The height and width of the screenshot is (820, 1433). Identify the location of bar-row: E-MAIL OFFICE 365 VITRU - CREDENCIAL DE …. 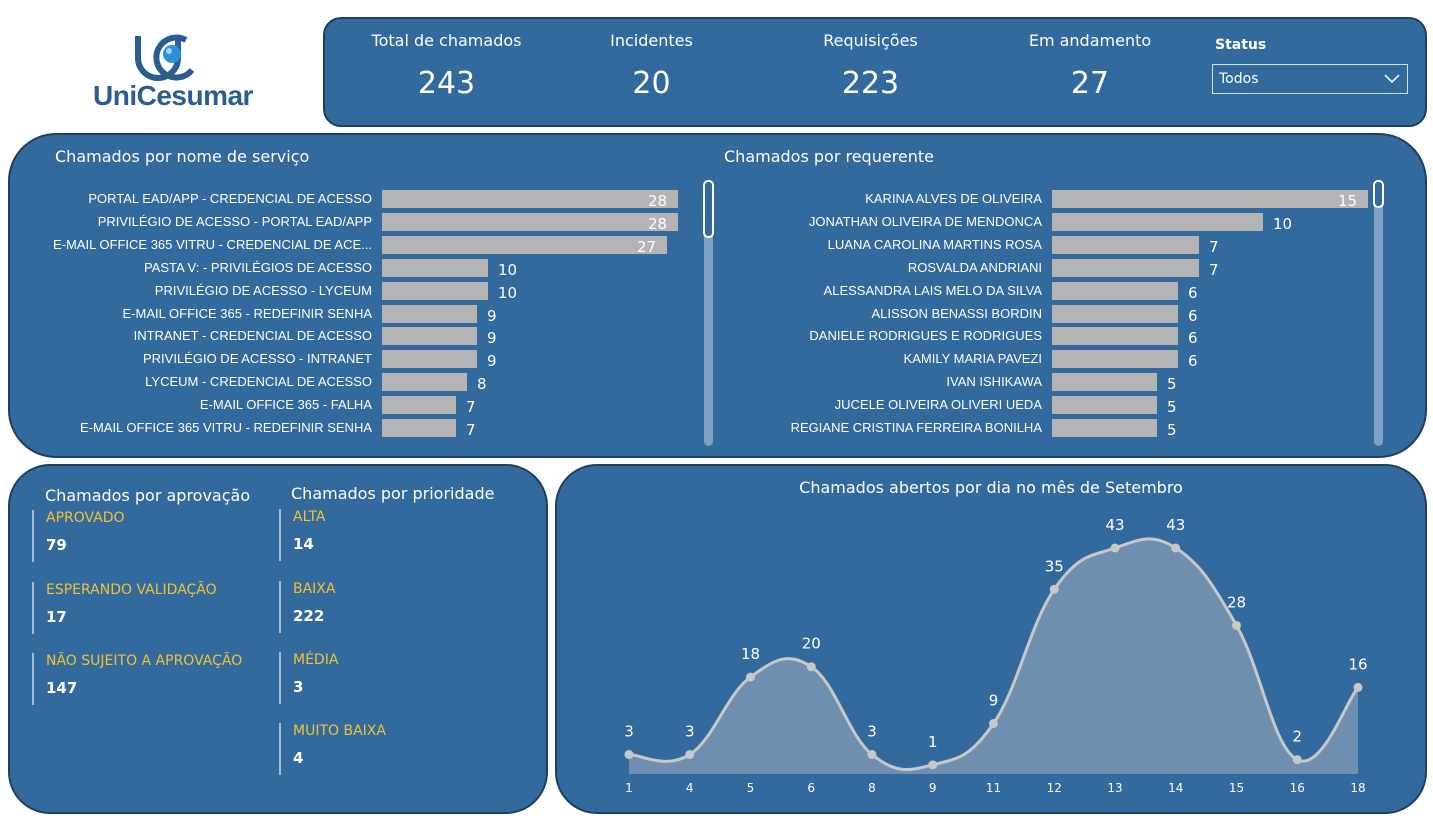
(366, 245).